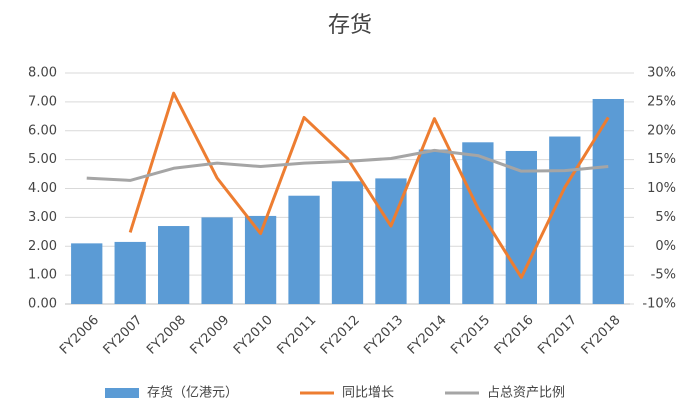 The width and height of the screenshot is (700, 420). Describe the element at coordinates (470, 335) in the screenshot. I see `x-tick-label: FY2015` at that location.